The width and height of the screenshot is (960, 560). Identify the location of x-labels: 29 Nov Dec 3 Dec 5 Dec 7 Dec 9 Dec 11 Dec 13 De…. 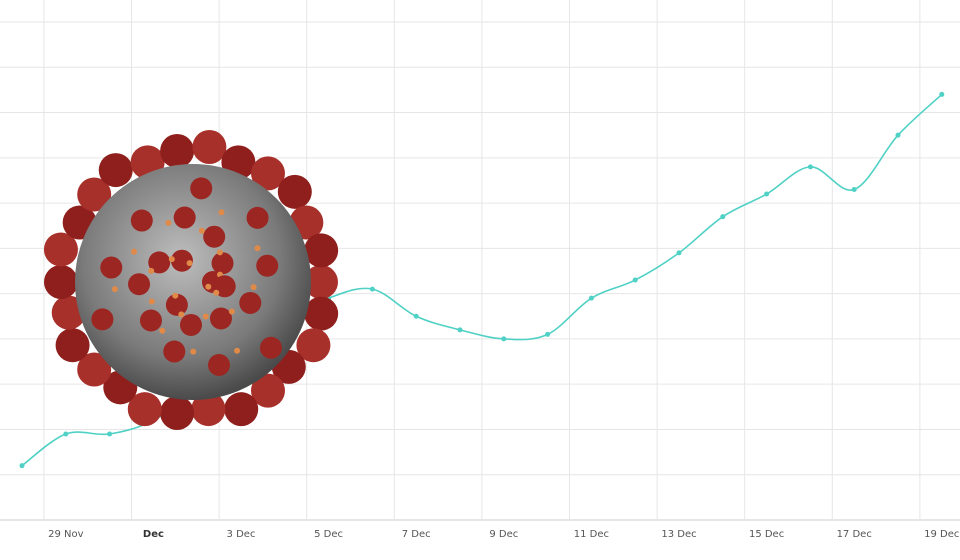
(503, 534).